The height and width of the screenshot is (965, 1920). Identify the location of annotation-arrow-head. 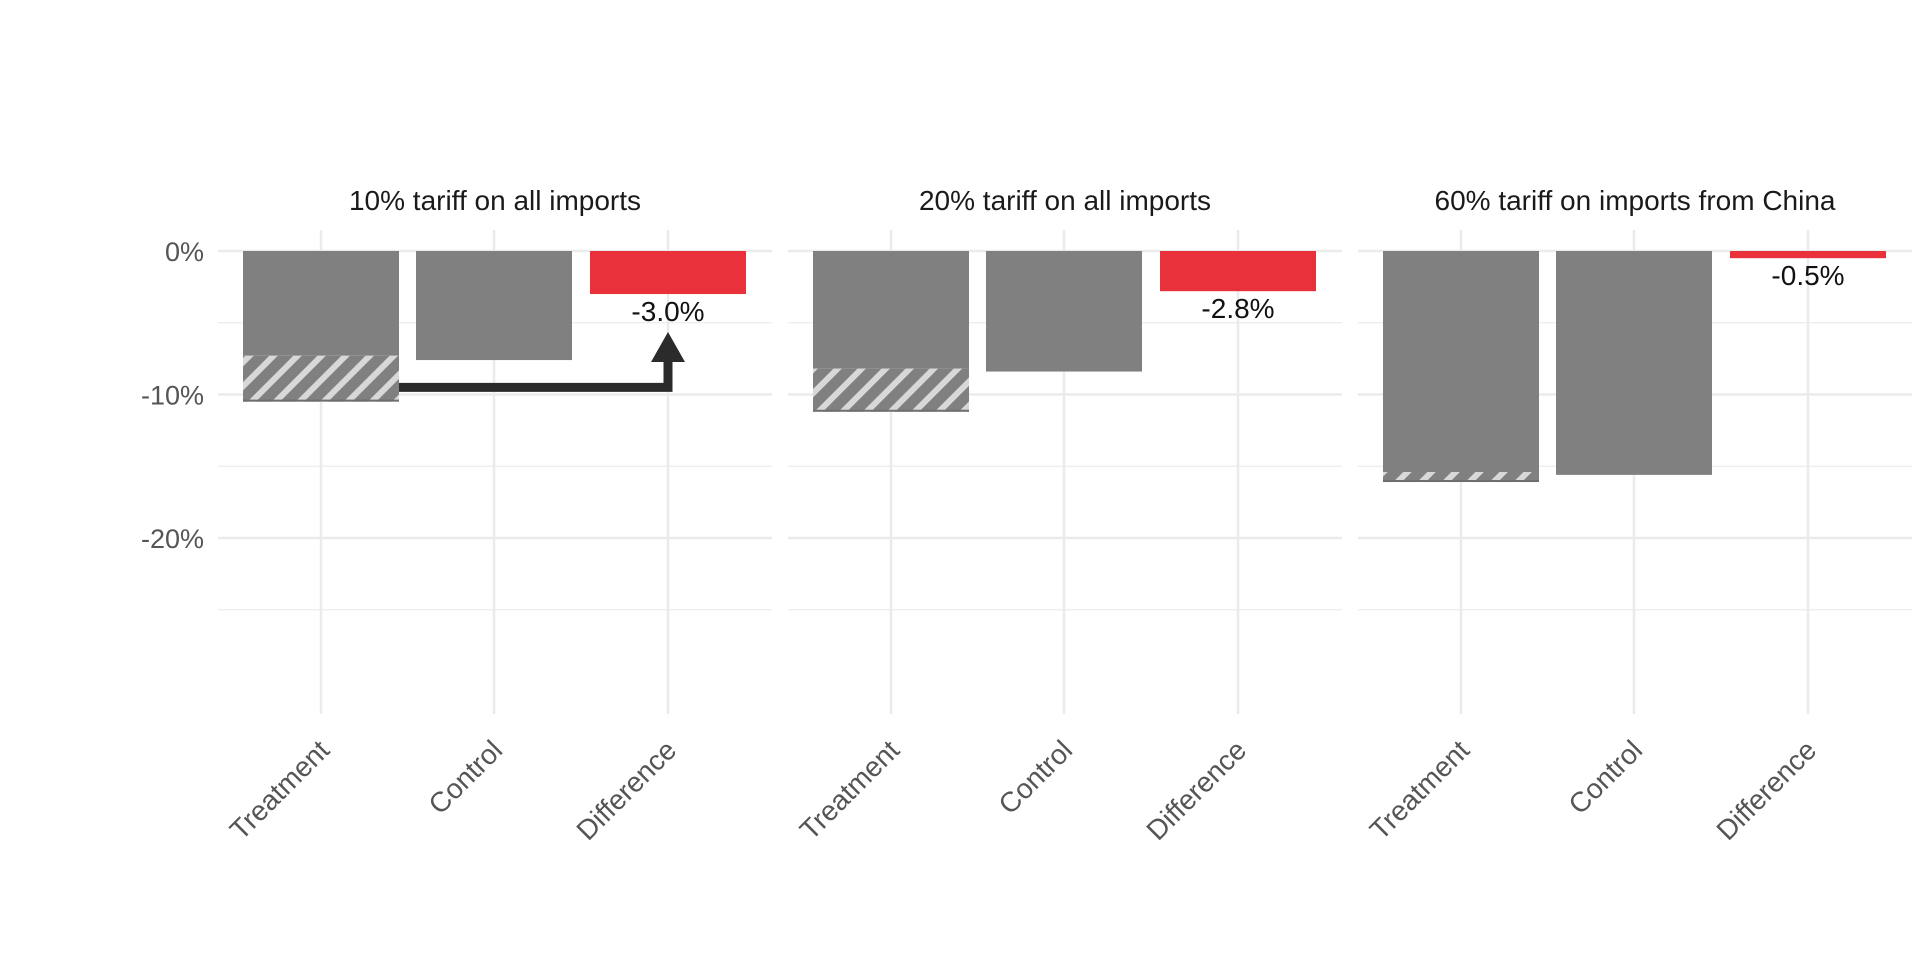
(668, 347).